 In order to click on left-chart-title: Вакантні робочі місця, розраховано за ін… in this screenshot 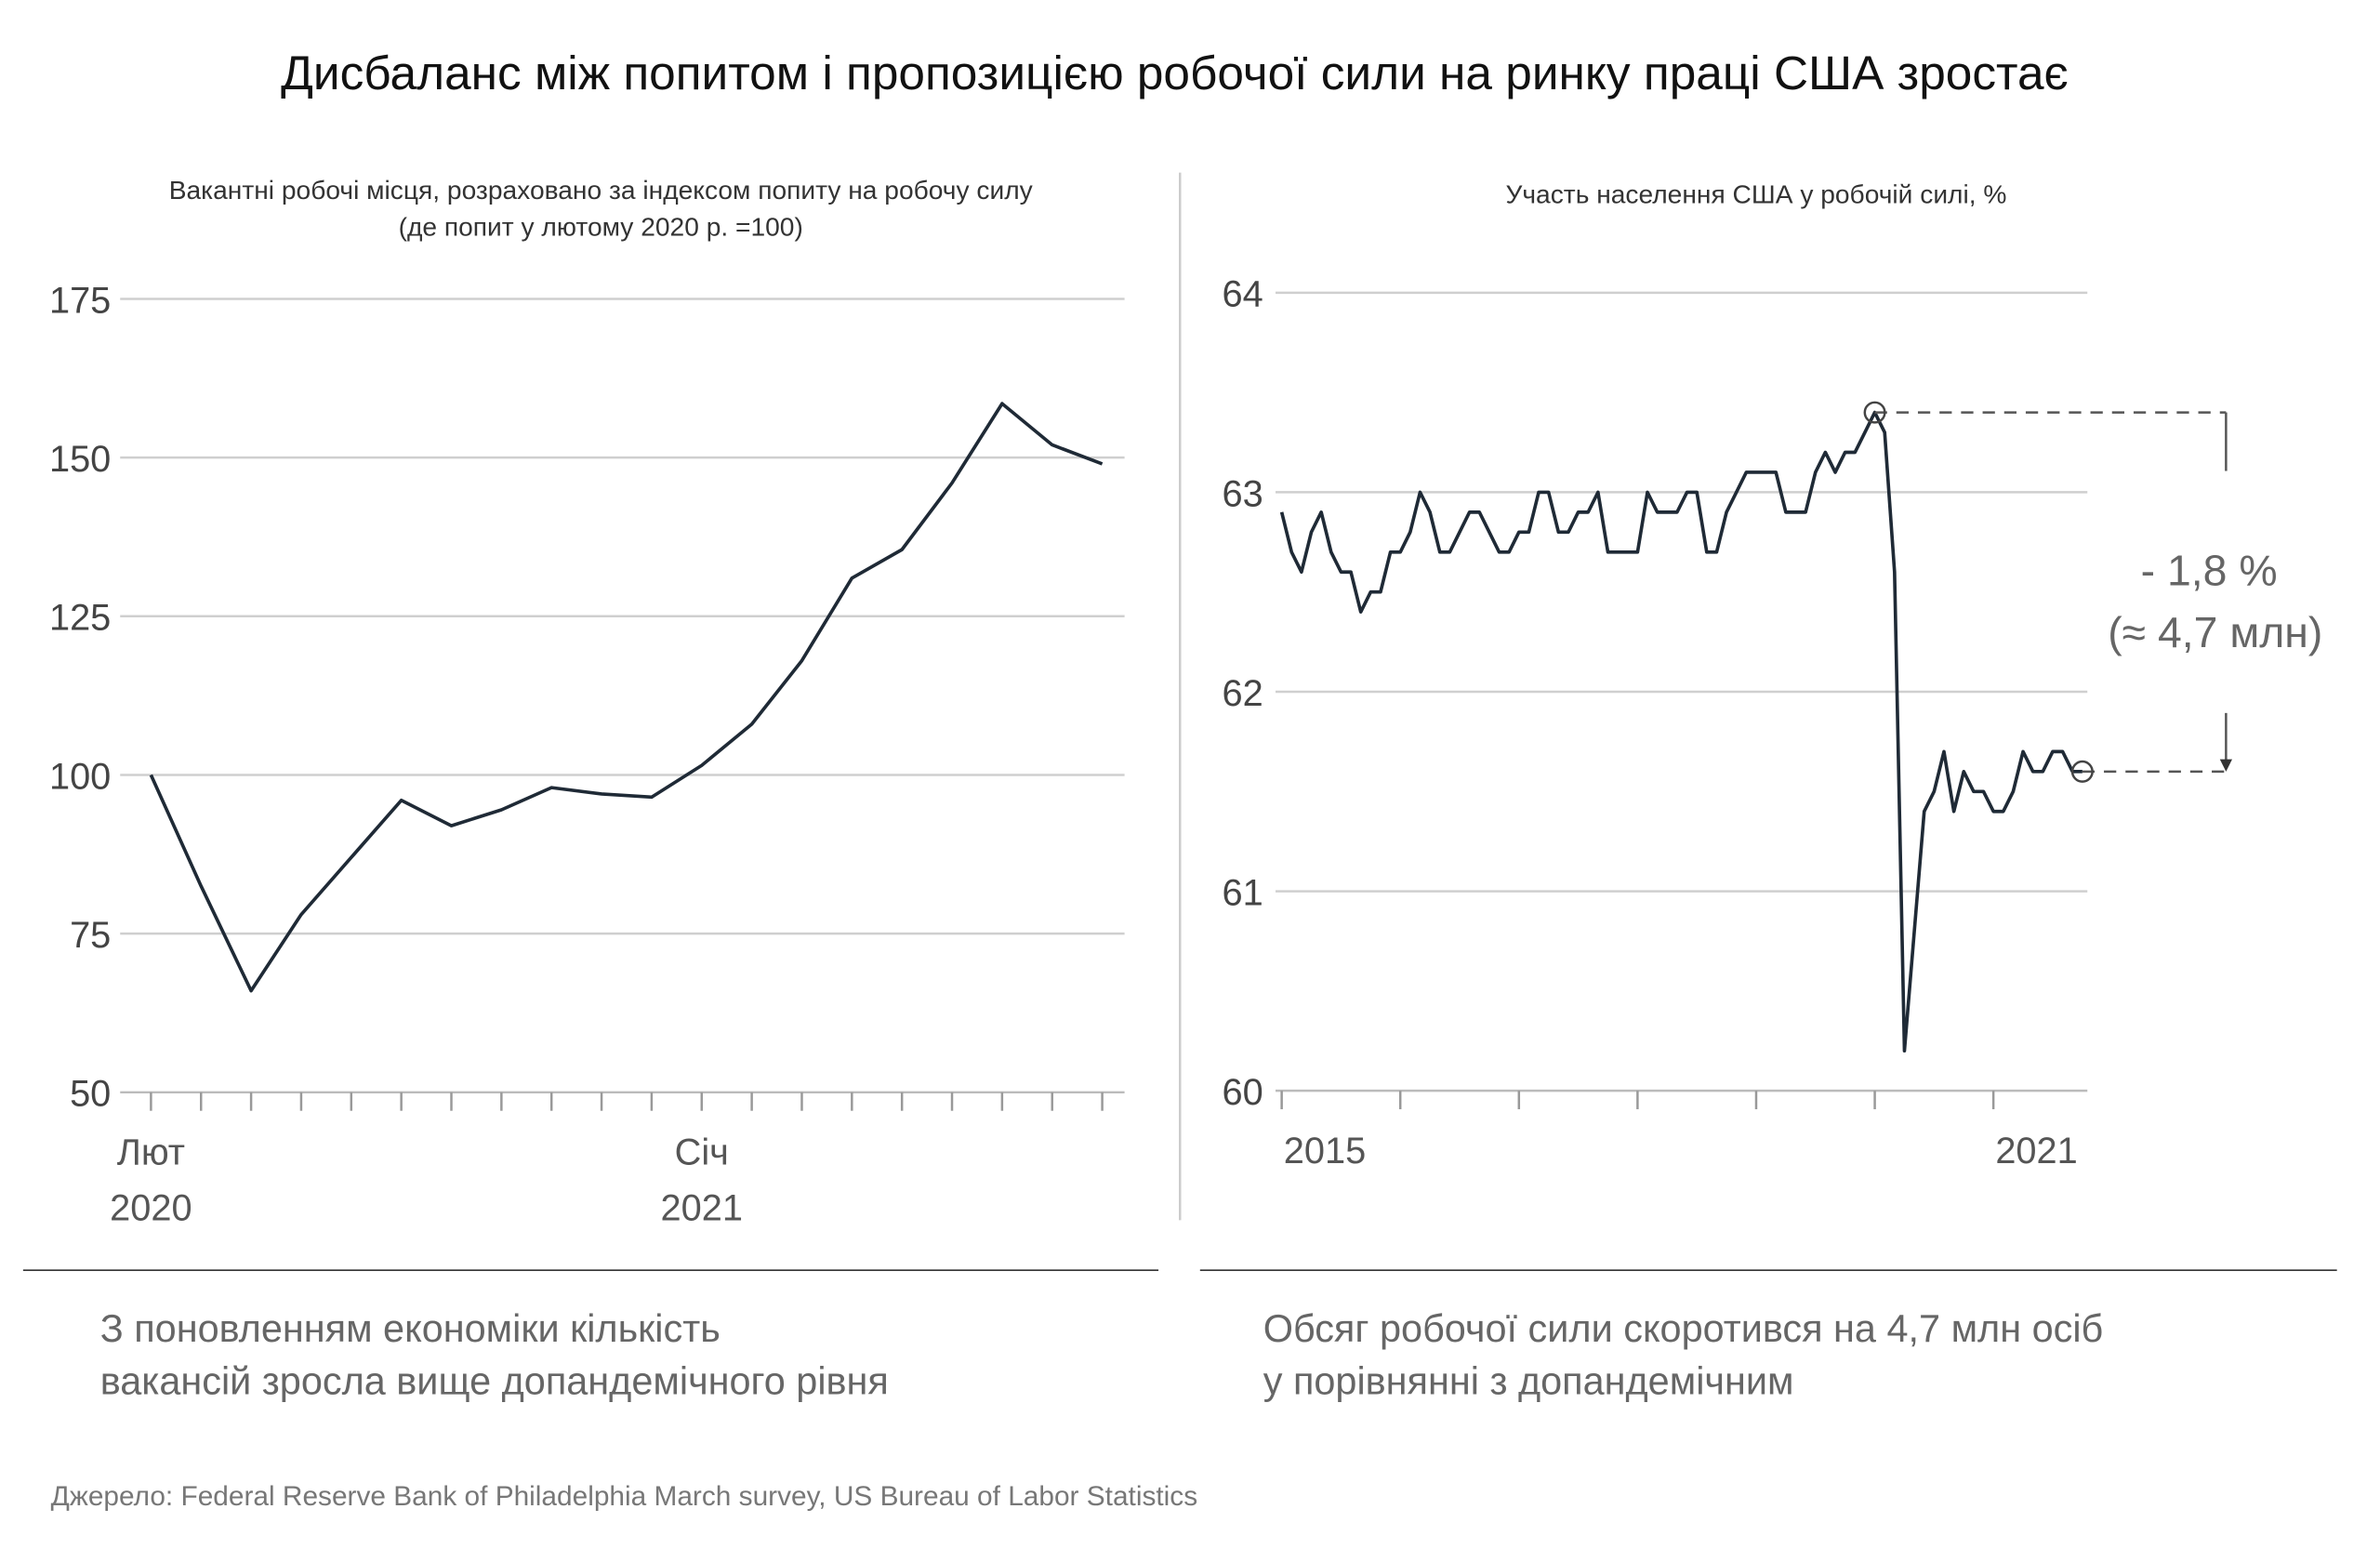, I will do `click(600, 210)`.